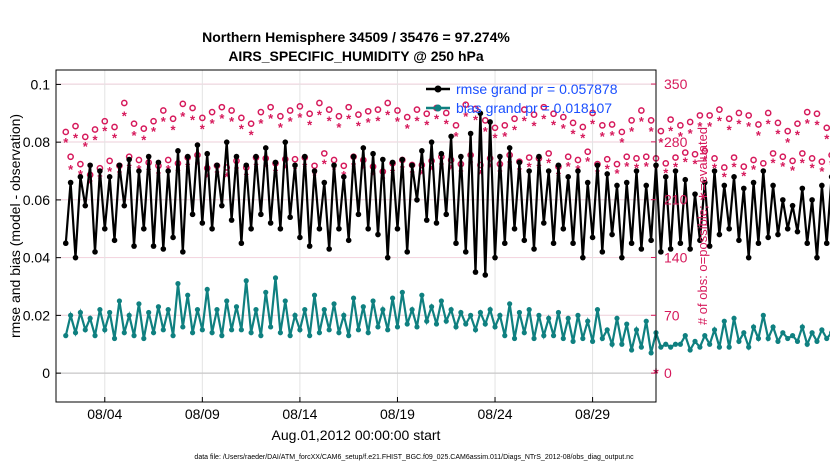 Image resolution: width=830 pixels, height=470 pixels. Describe the element at coordinates (397, 414) in the screenshot. I see `x-tick-label: 08/19` at that location.